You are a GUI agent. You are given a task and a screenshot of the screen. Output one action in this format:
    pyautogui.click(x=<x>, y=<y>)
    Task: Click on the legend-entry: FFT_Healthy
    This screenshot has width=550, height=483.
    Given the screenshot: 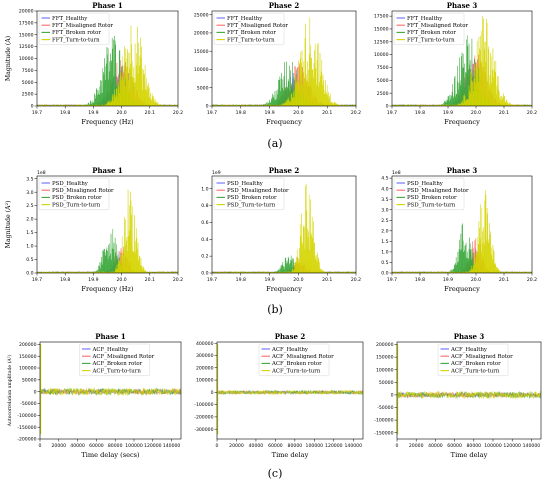 What is the action you would take?
    pyautogui.click(x=245, y=19)
    